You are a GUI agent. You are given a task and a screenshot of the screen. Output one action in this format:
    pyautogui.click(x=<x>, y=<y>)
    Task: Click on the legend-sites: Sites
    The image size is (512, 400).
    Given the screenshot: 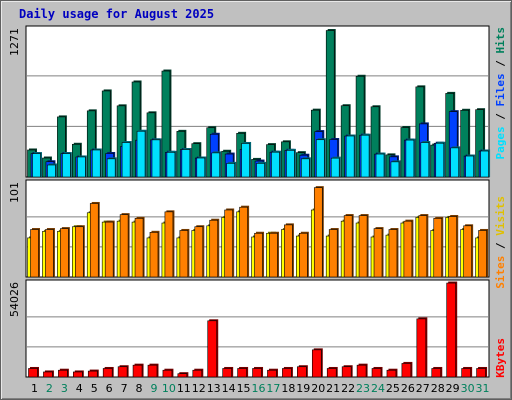 What is the action you would take?
    pyautogui.click(x=500, y=272)
    